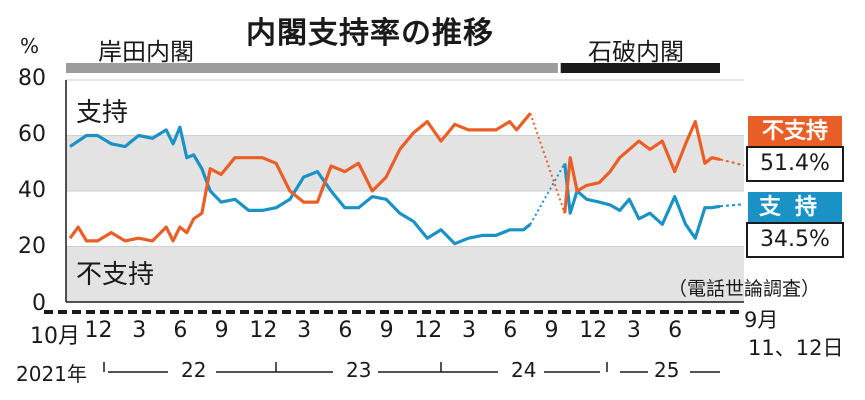 This screenshot has width=865, height=400. Describe the element at coordinates (55, 336) in the screenshot. I see `x-tick-0: 10月` at that location.